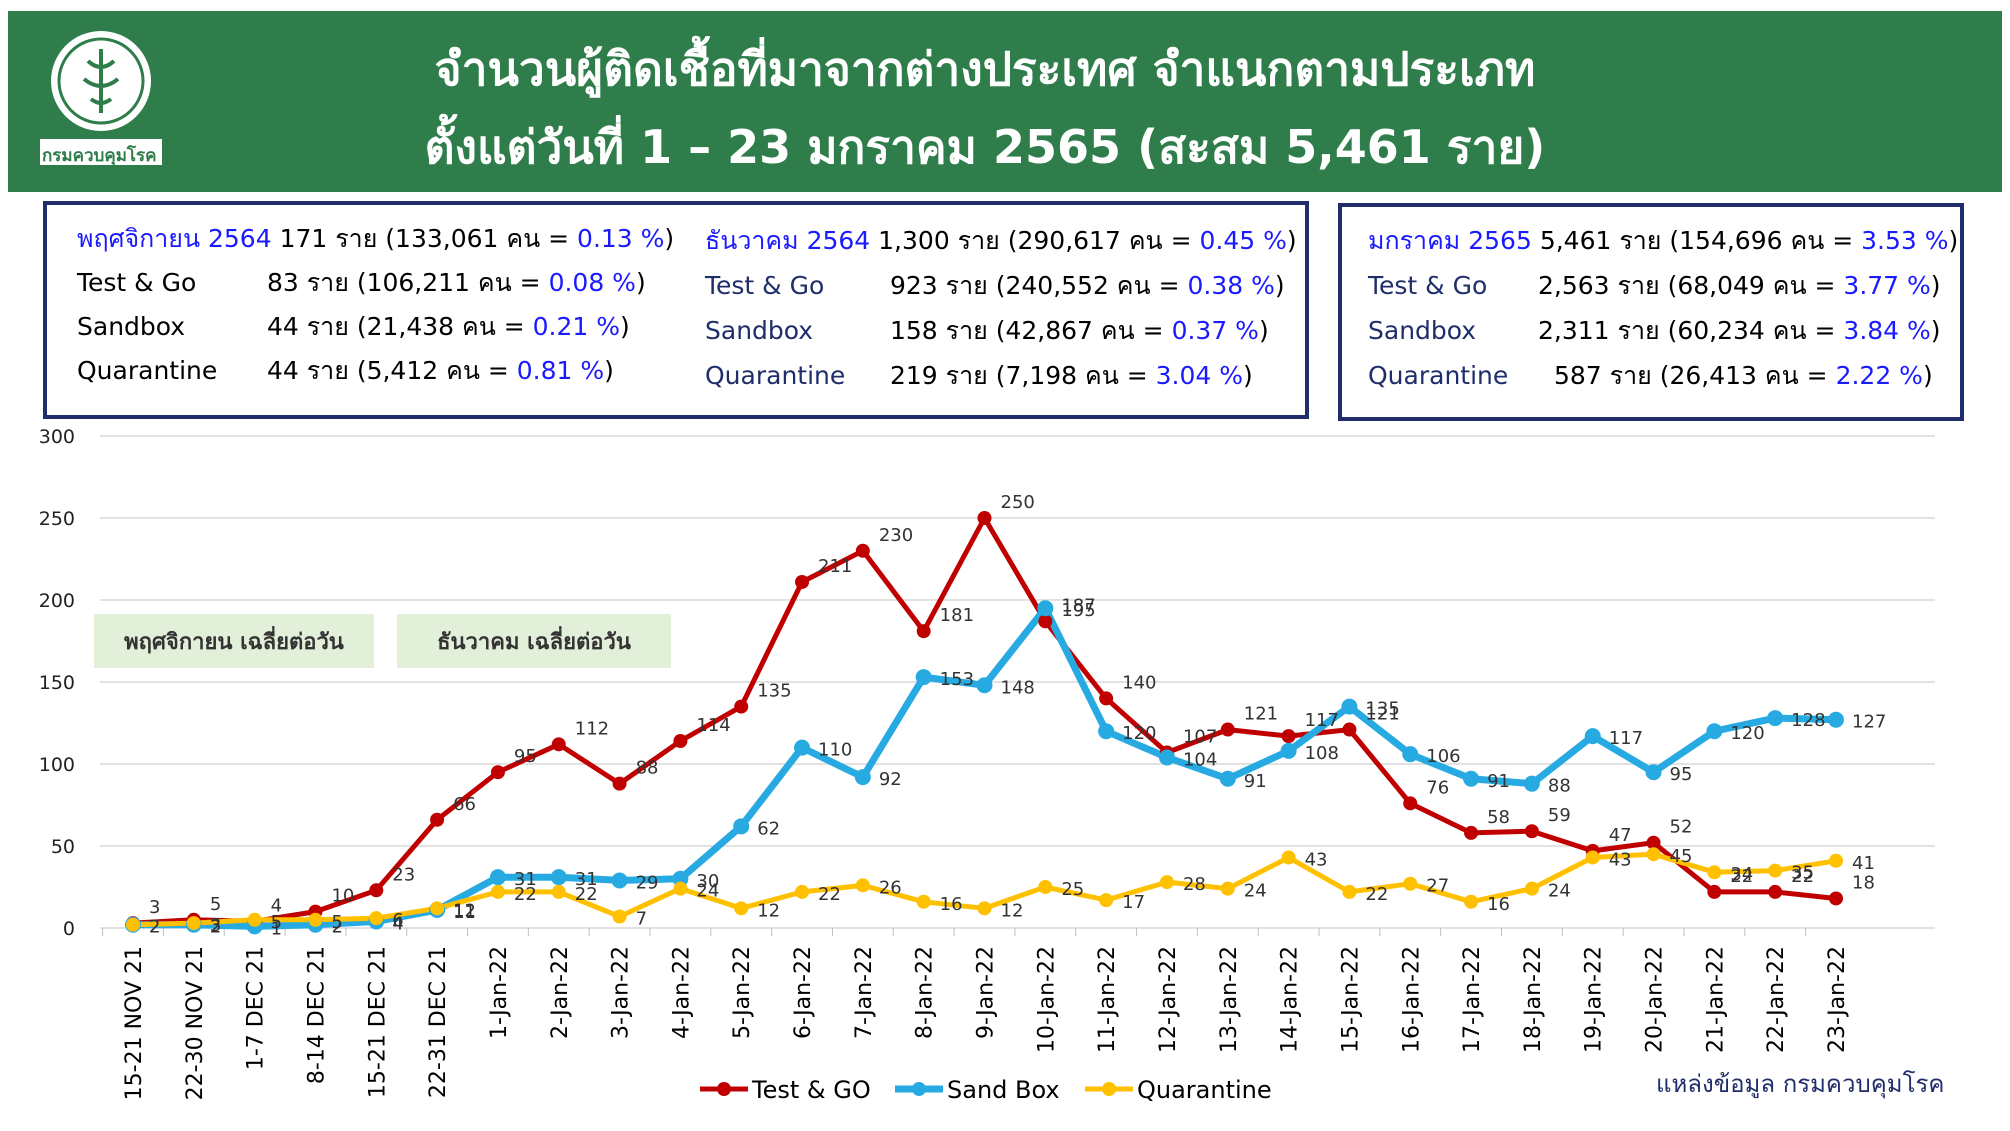  What do you see at coordinates (1039, 285) in the screenshot?
I see `row-value: 923 ราย (240,552 คน =` at bounding box center [1039, 285].